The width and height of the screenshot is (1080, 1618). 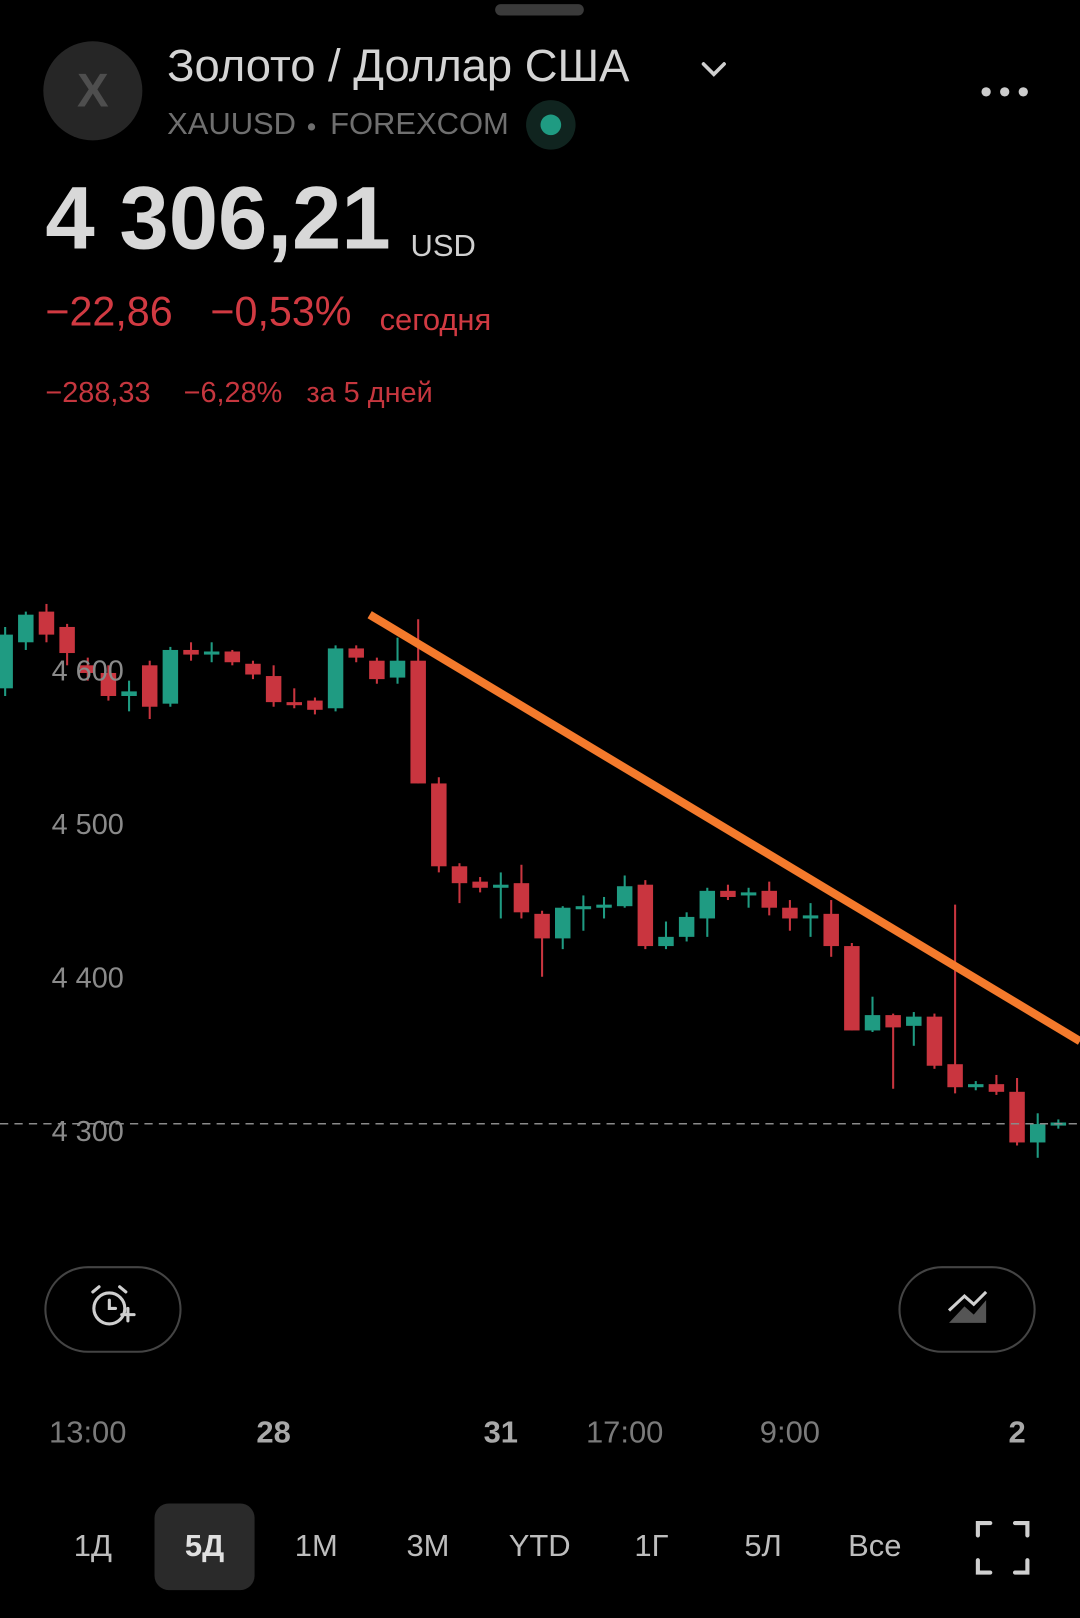 I want to click on change-5d-period: за 5 дней, so click(x=369, y=393).